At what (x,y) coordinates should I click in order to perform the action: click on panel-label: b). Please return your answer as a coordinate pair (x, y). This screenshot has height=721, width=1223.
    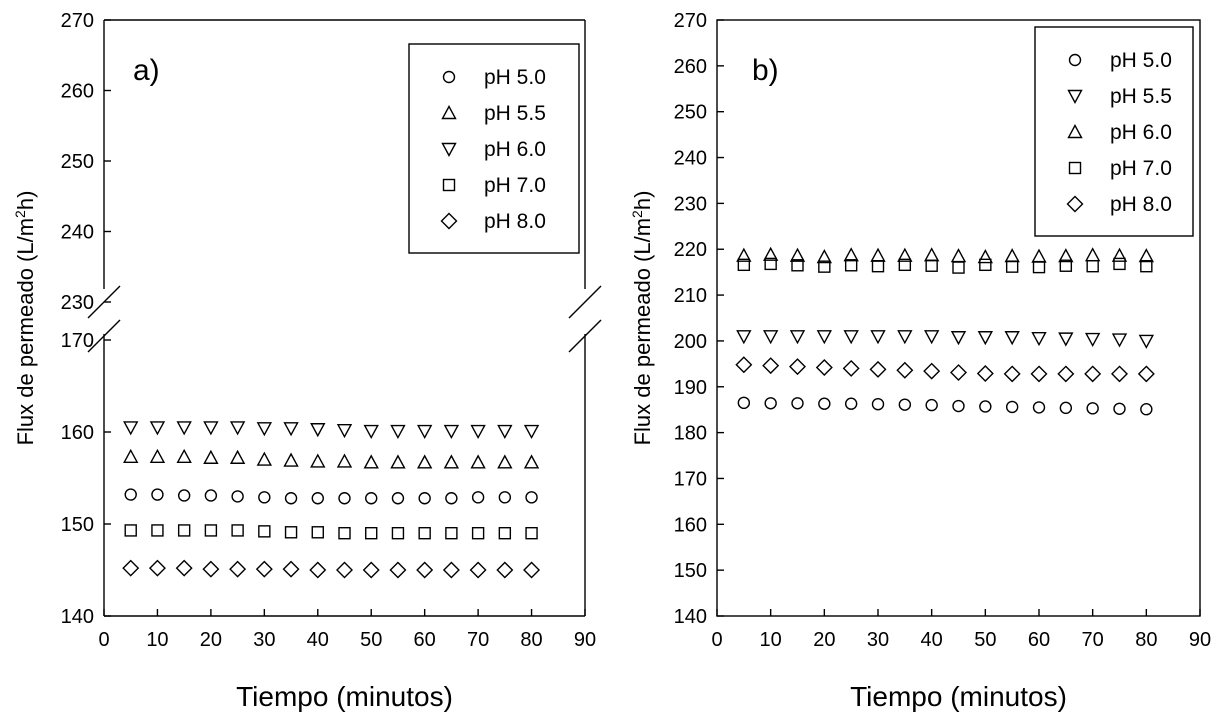
    Looking at the image, I should click on (765, 70).